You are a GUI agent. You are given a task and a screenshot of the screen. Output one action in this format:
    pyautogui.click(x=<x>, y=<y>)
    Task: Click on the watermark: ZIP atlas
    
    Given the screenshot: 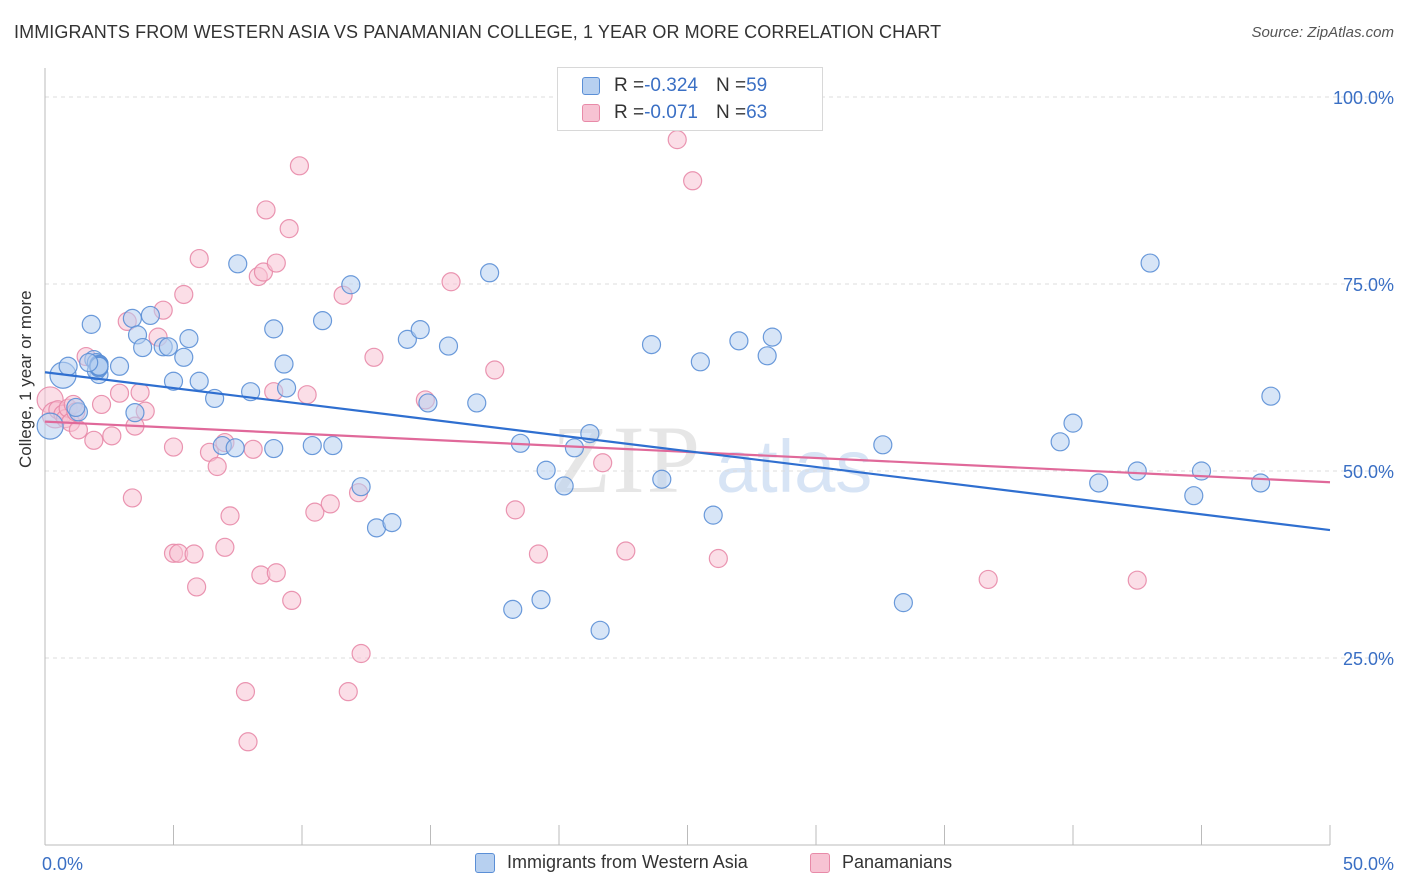 What is the action you would take?
    pyautogui.click(x=712, y=459)
    